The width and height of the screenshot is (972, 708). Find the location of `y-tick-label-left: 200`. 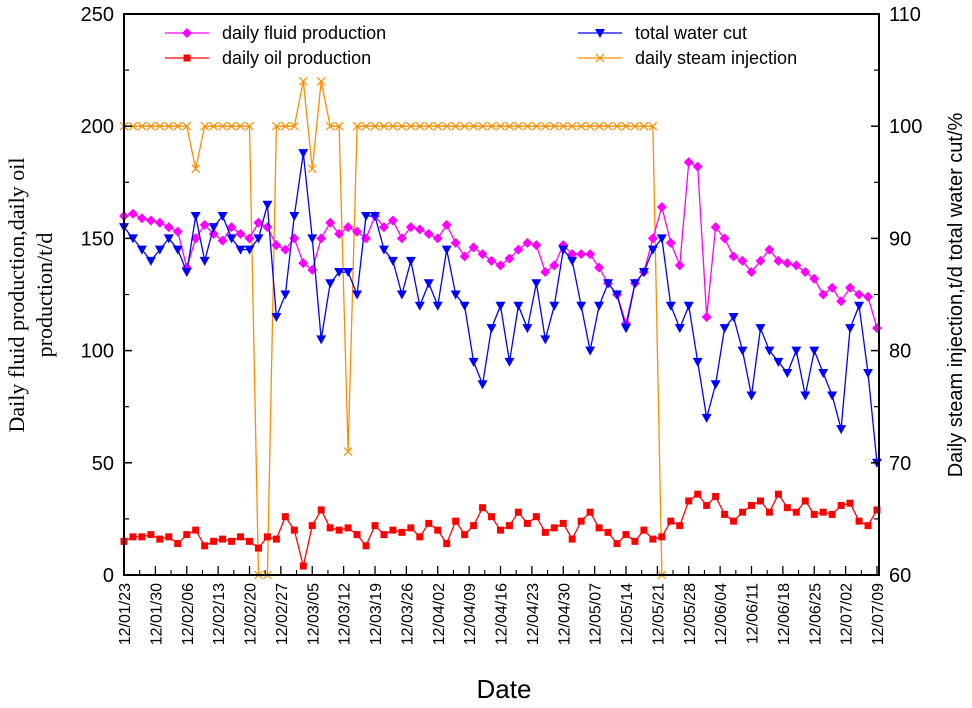

y-tick-label-left: 200 is located at coordinates (97, 127).